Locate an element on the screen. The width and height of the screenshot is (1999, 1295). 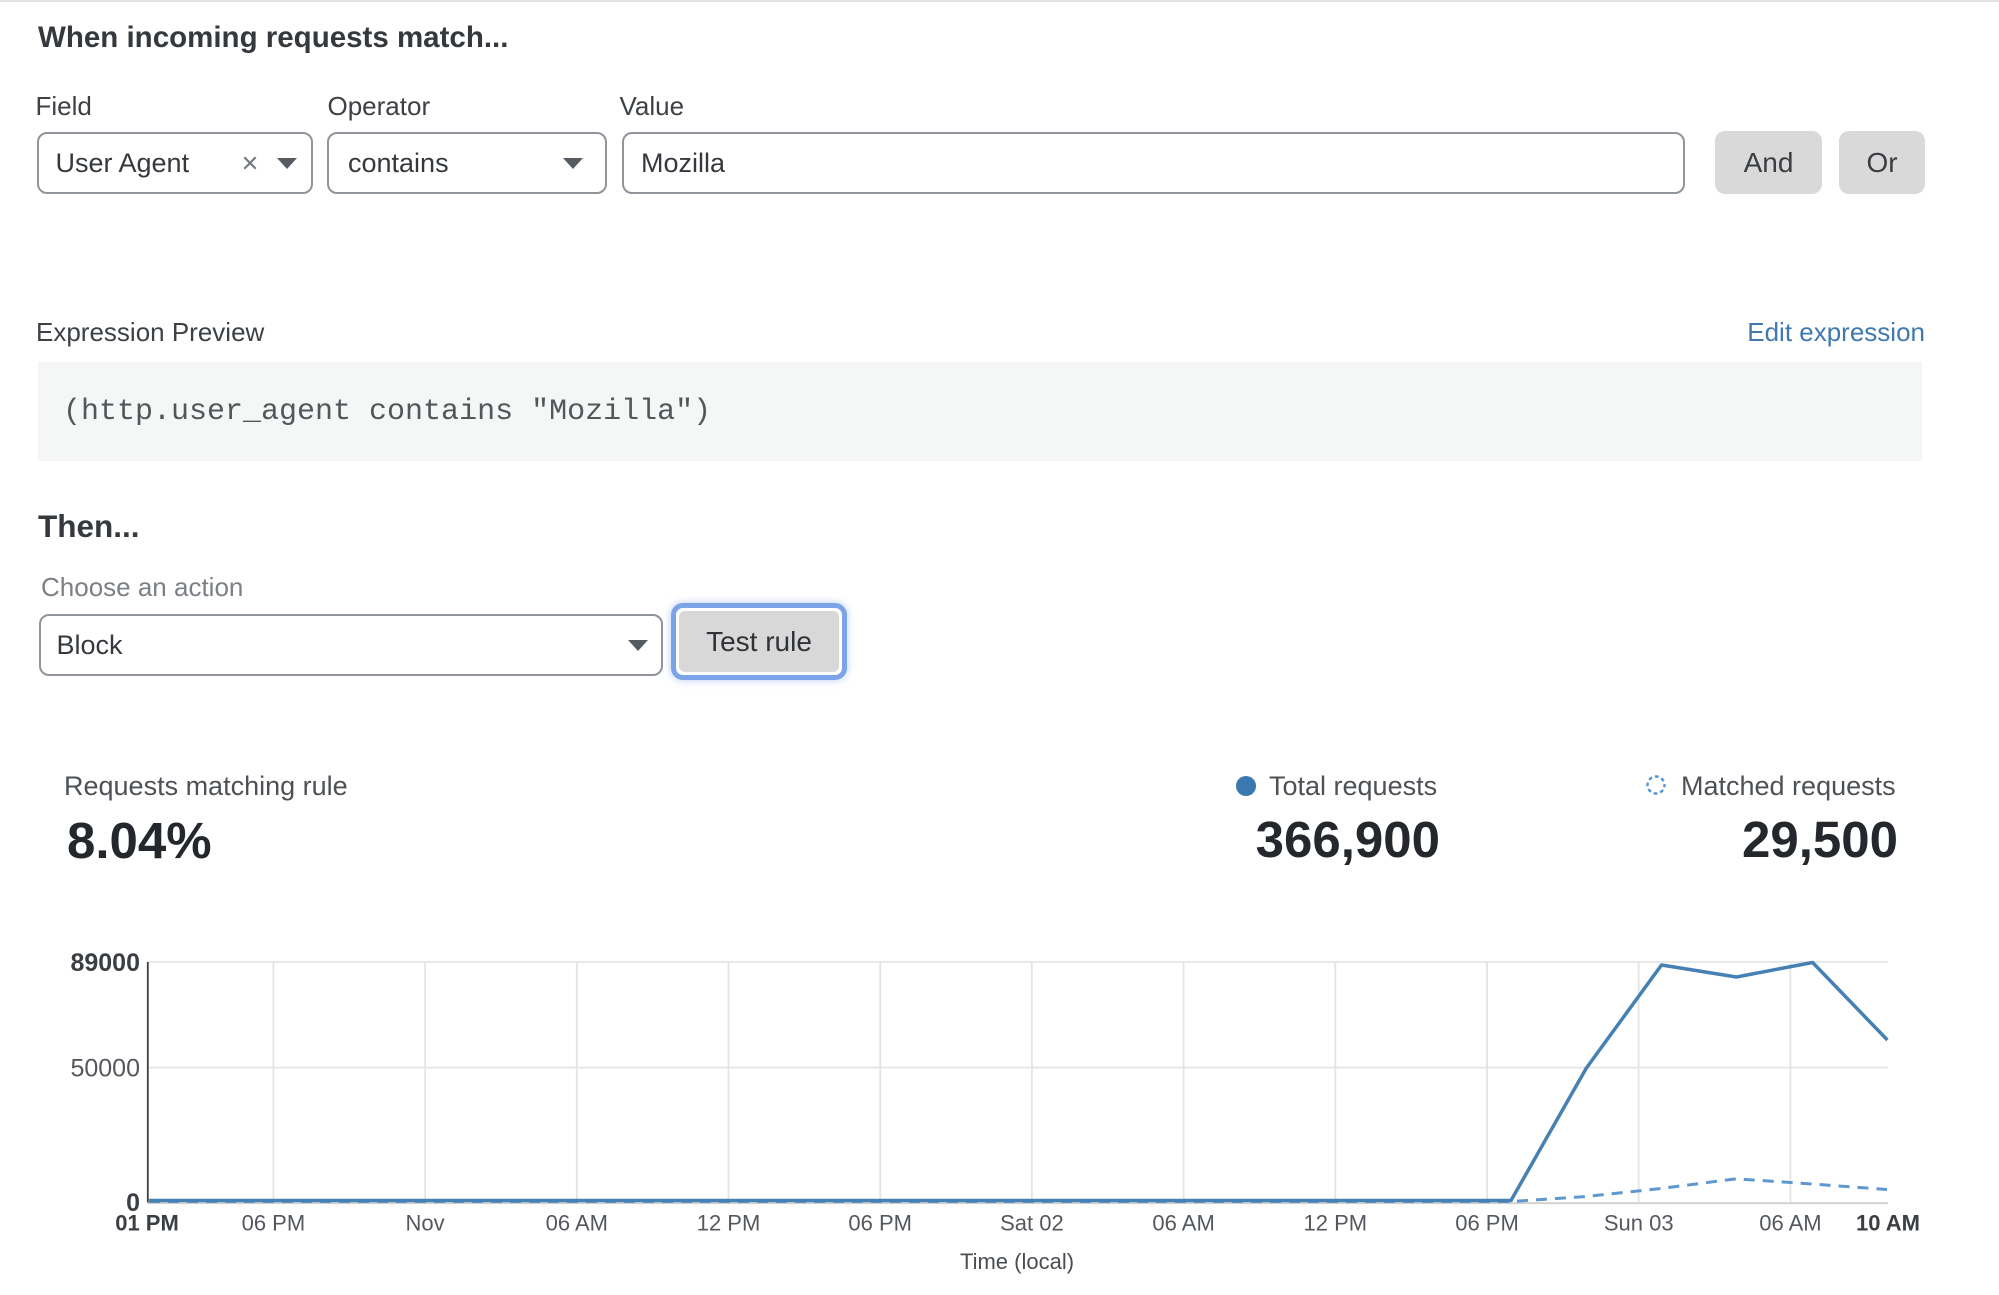
svg-text: 50000 is located at coordinates (105, 1069).